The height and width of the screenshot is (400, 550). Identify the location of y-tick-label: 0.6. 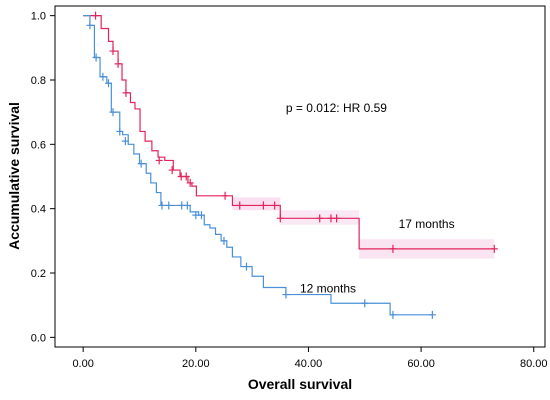
(38, 145).